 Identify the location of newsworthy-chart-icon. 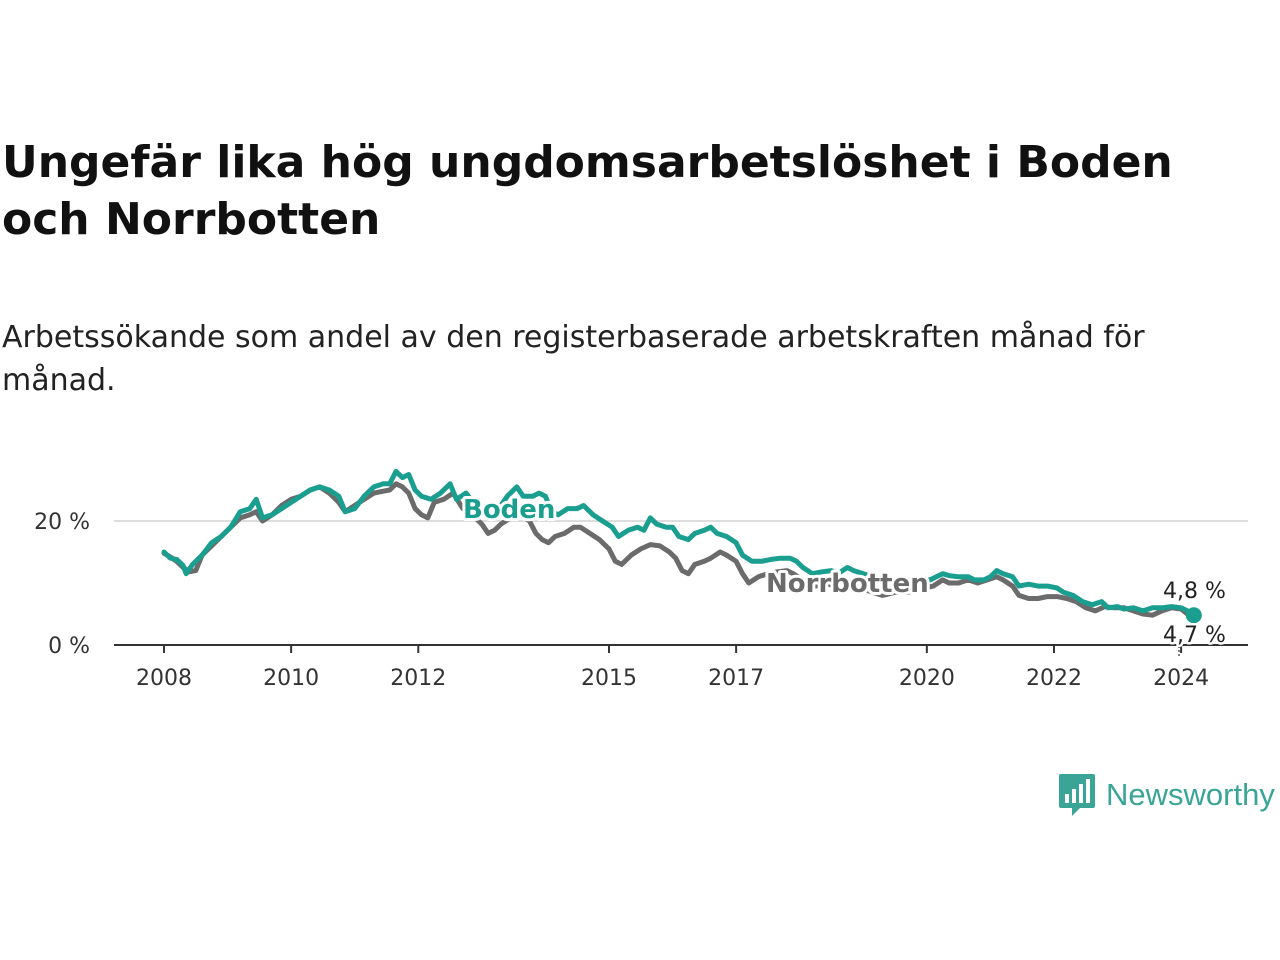
(1077, 795).